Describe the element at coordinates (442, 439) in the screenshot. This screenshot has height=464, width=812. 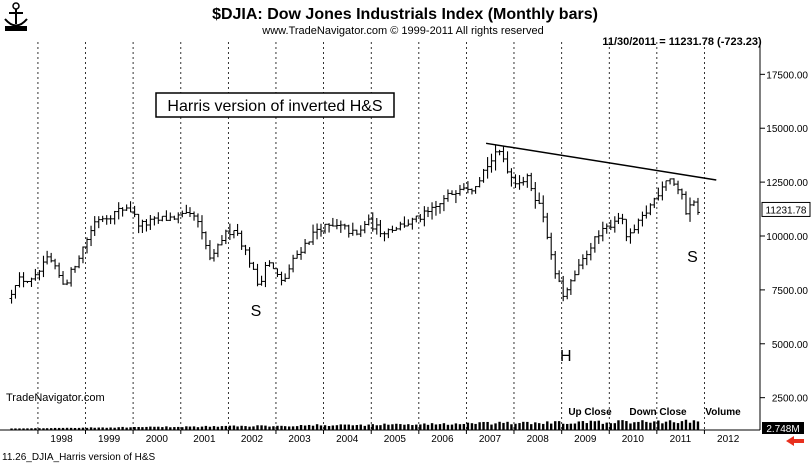
I see `x-tick-label: 2006` at that location.